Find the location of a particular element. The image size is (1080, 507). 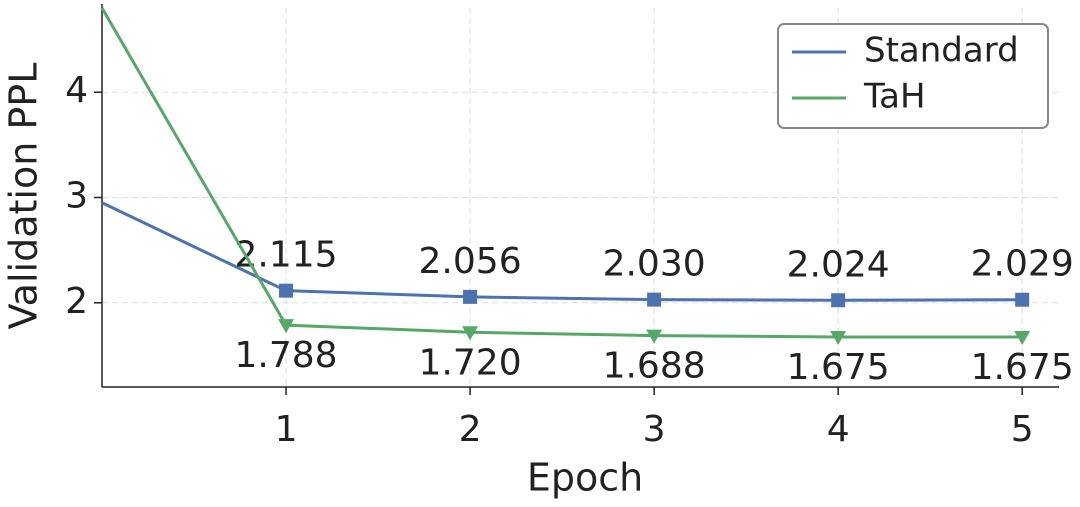

legend-label: TaH is located at coordinates (894, 97).